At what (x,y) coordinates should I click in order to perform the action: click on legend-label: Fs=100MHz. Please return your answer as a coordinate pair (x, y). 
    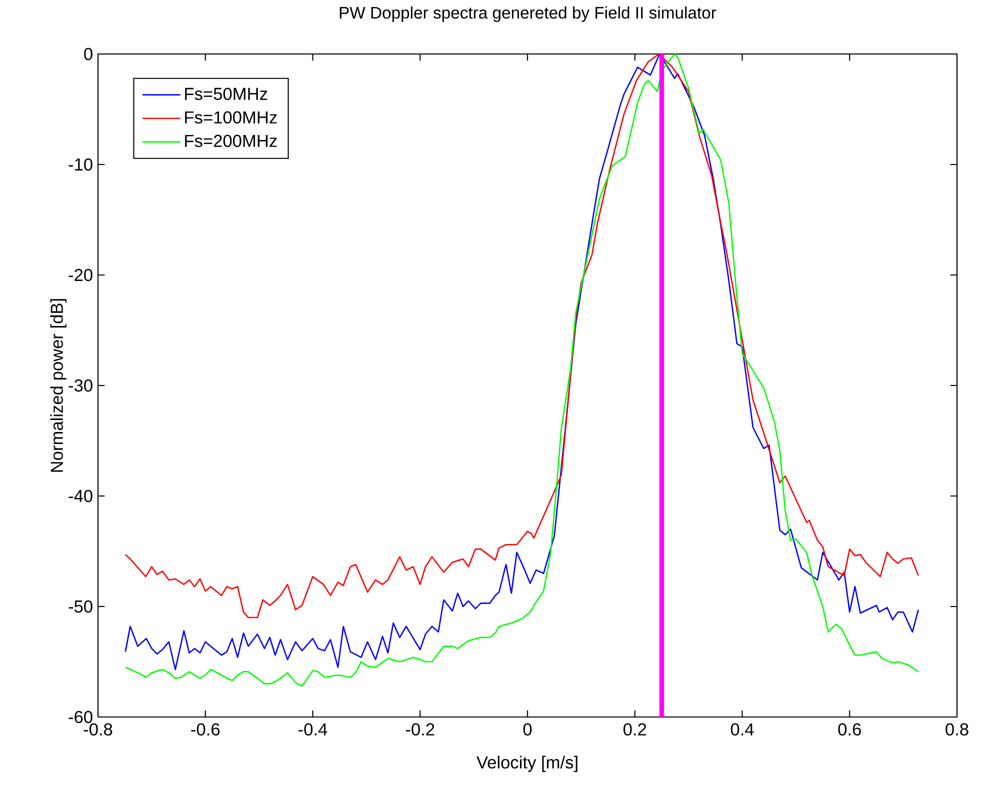
    Looking at the image, I should click on (231, 117).